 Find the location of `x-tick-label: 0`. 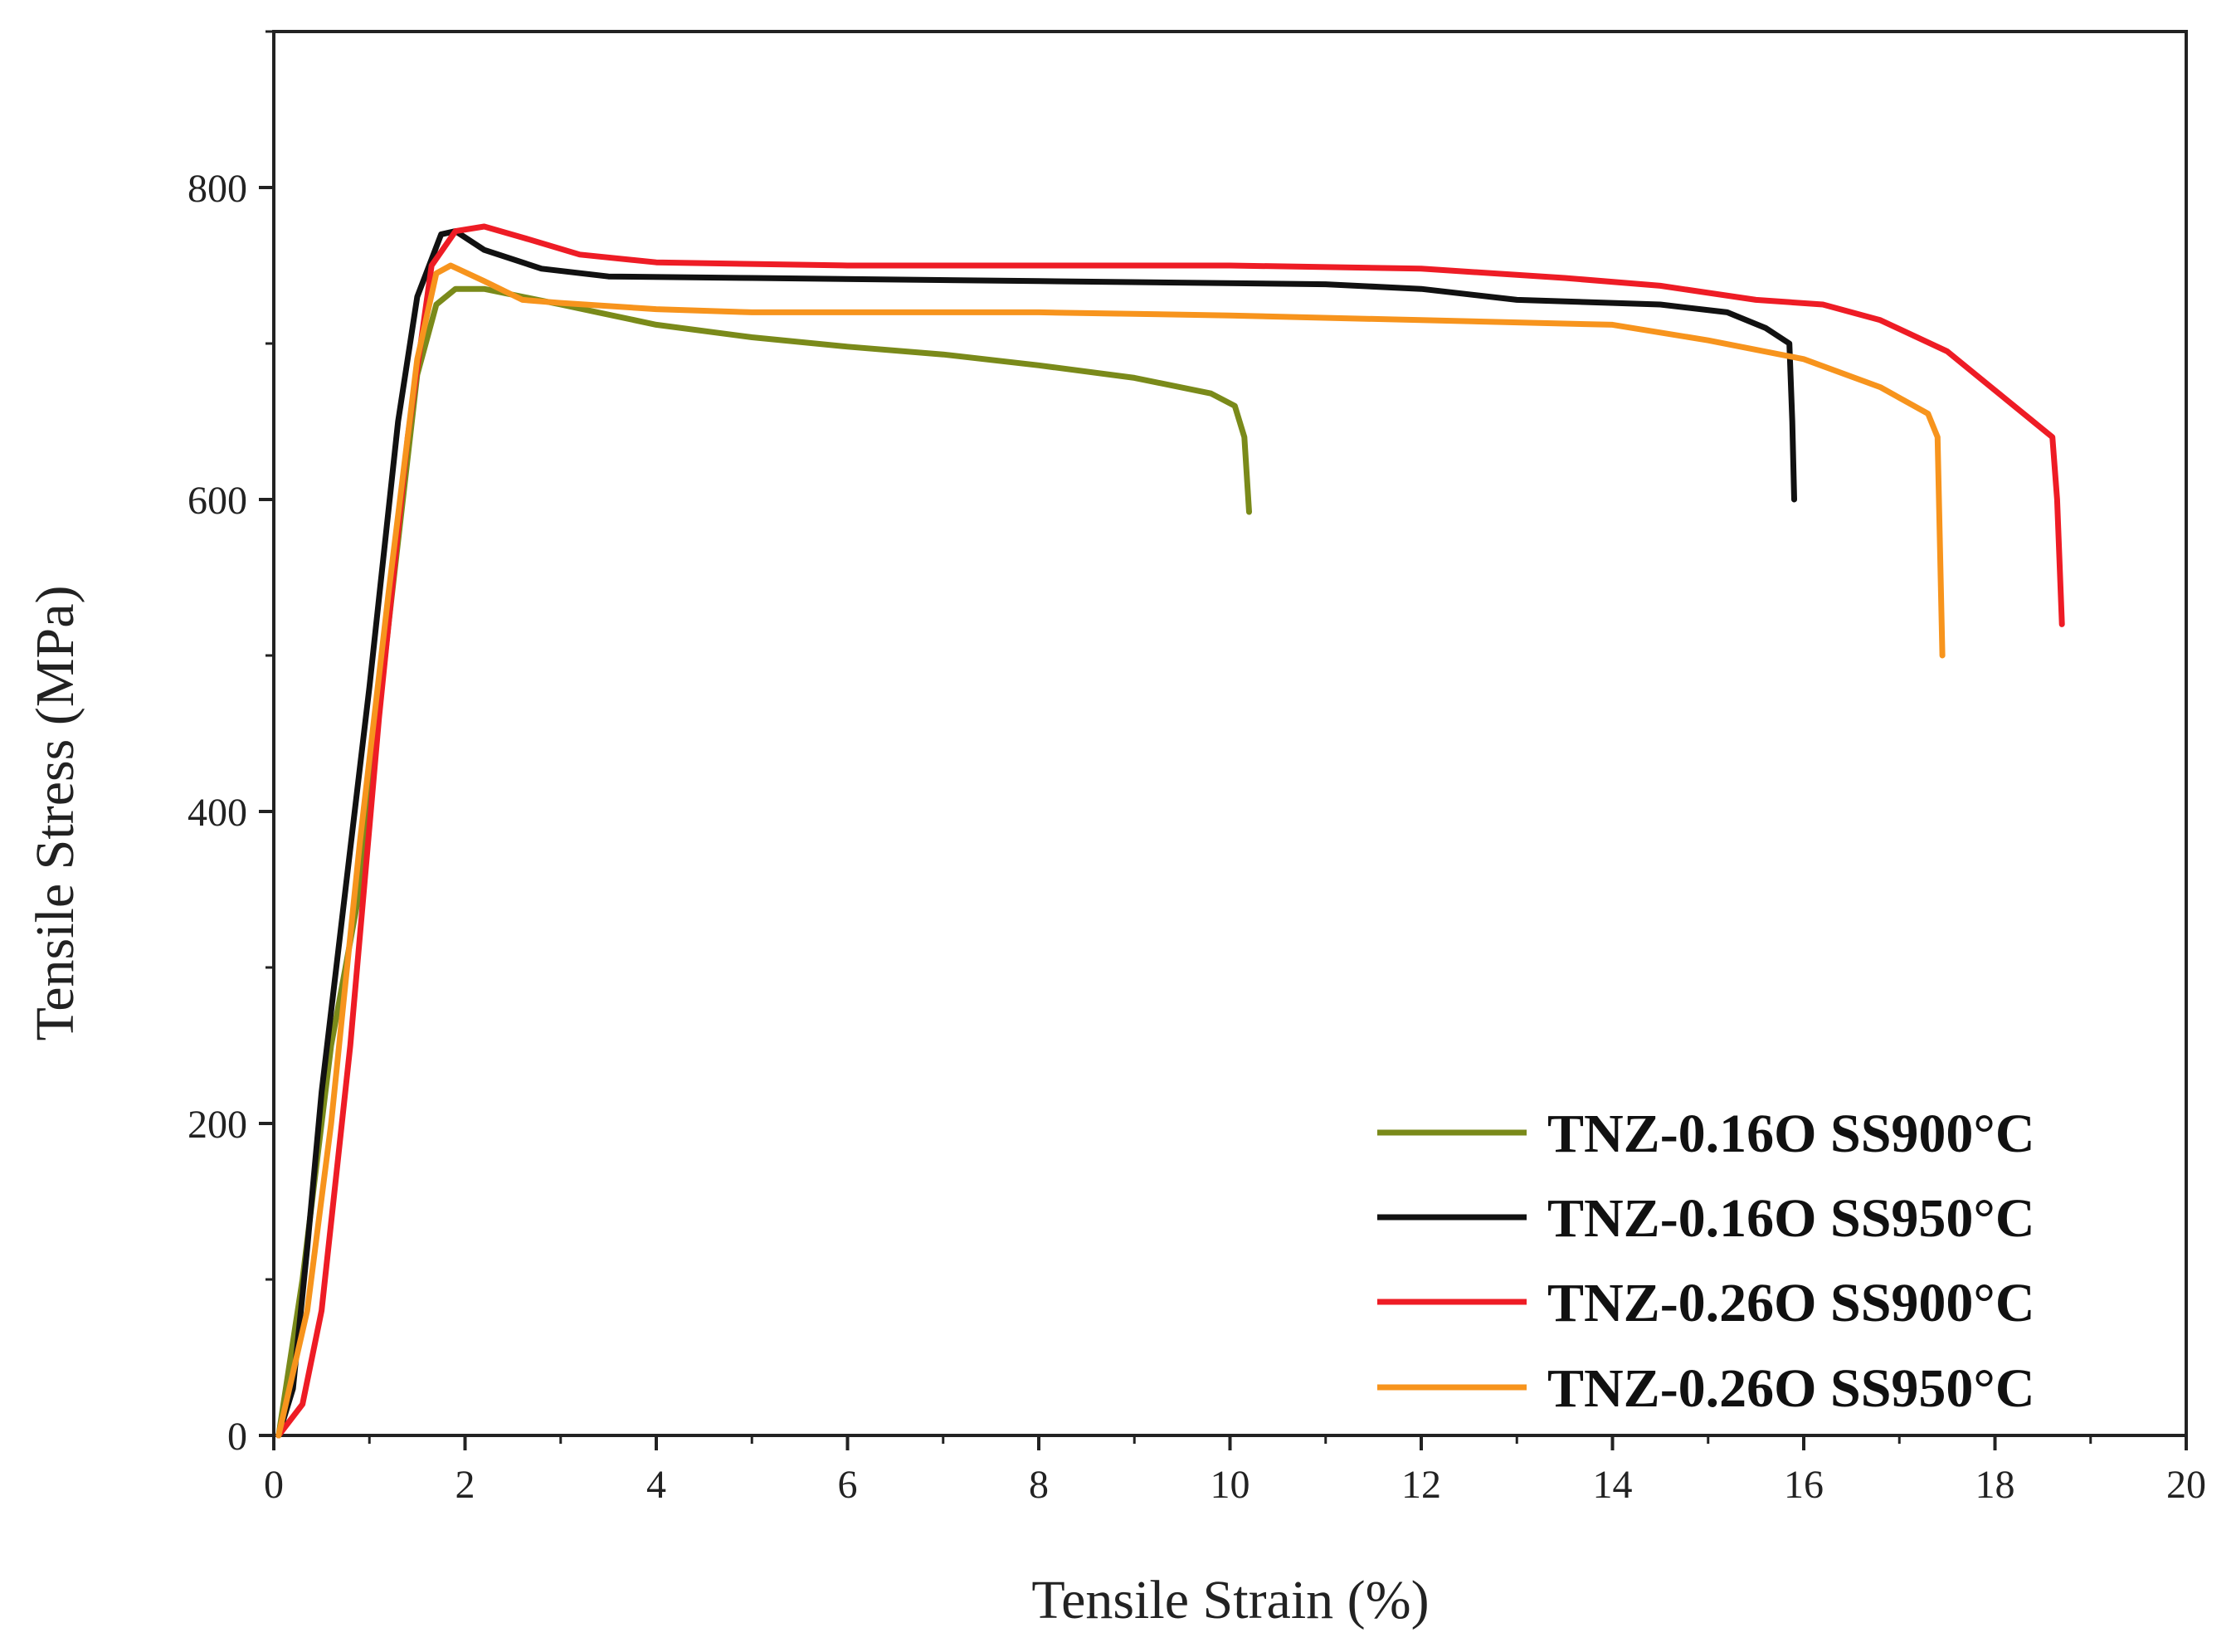

x-tick-label: 0 is located at coordinates (274, 1485).